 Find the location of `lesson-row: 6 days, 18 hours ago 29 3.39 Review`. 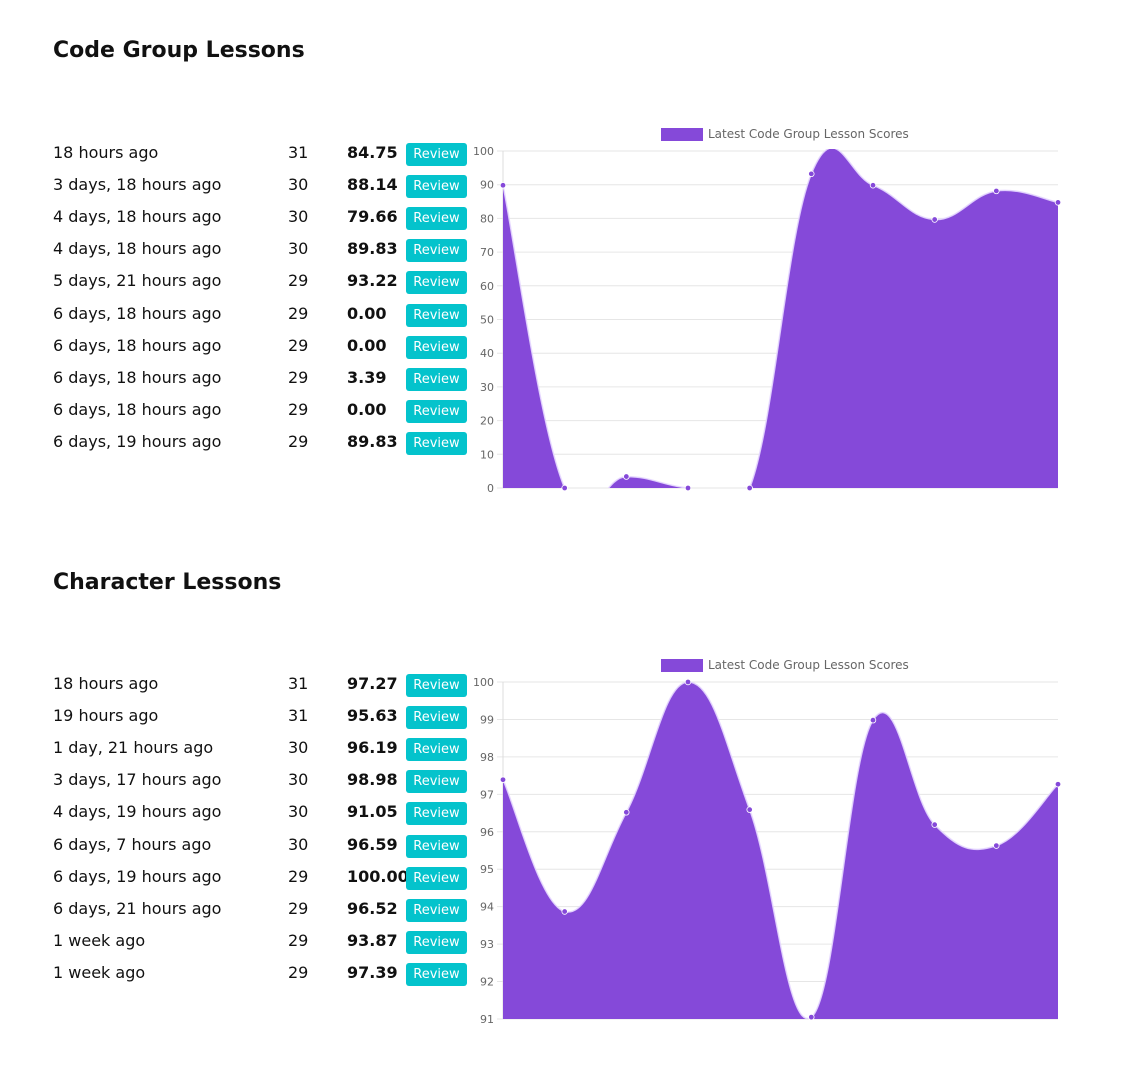

lesson-row: 6 days, 18 hours ago 29 3.39 Review is located at coordinates (263, 378).